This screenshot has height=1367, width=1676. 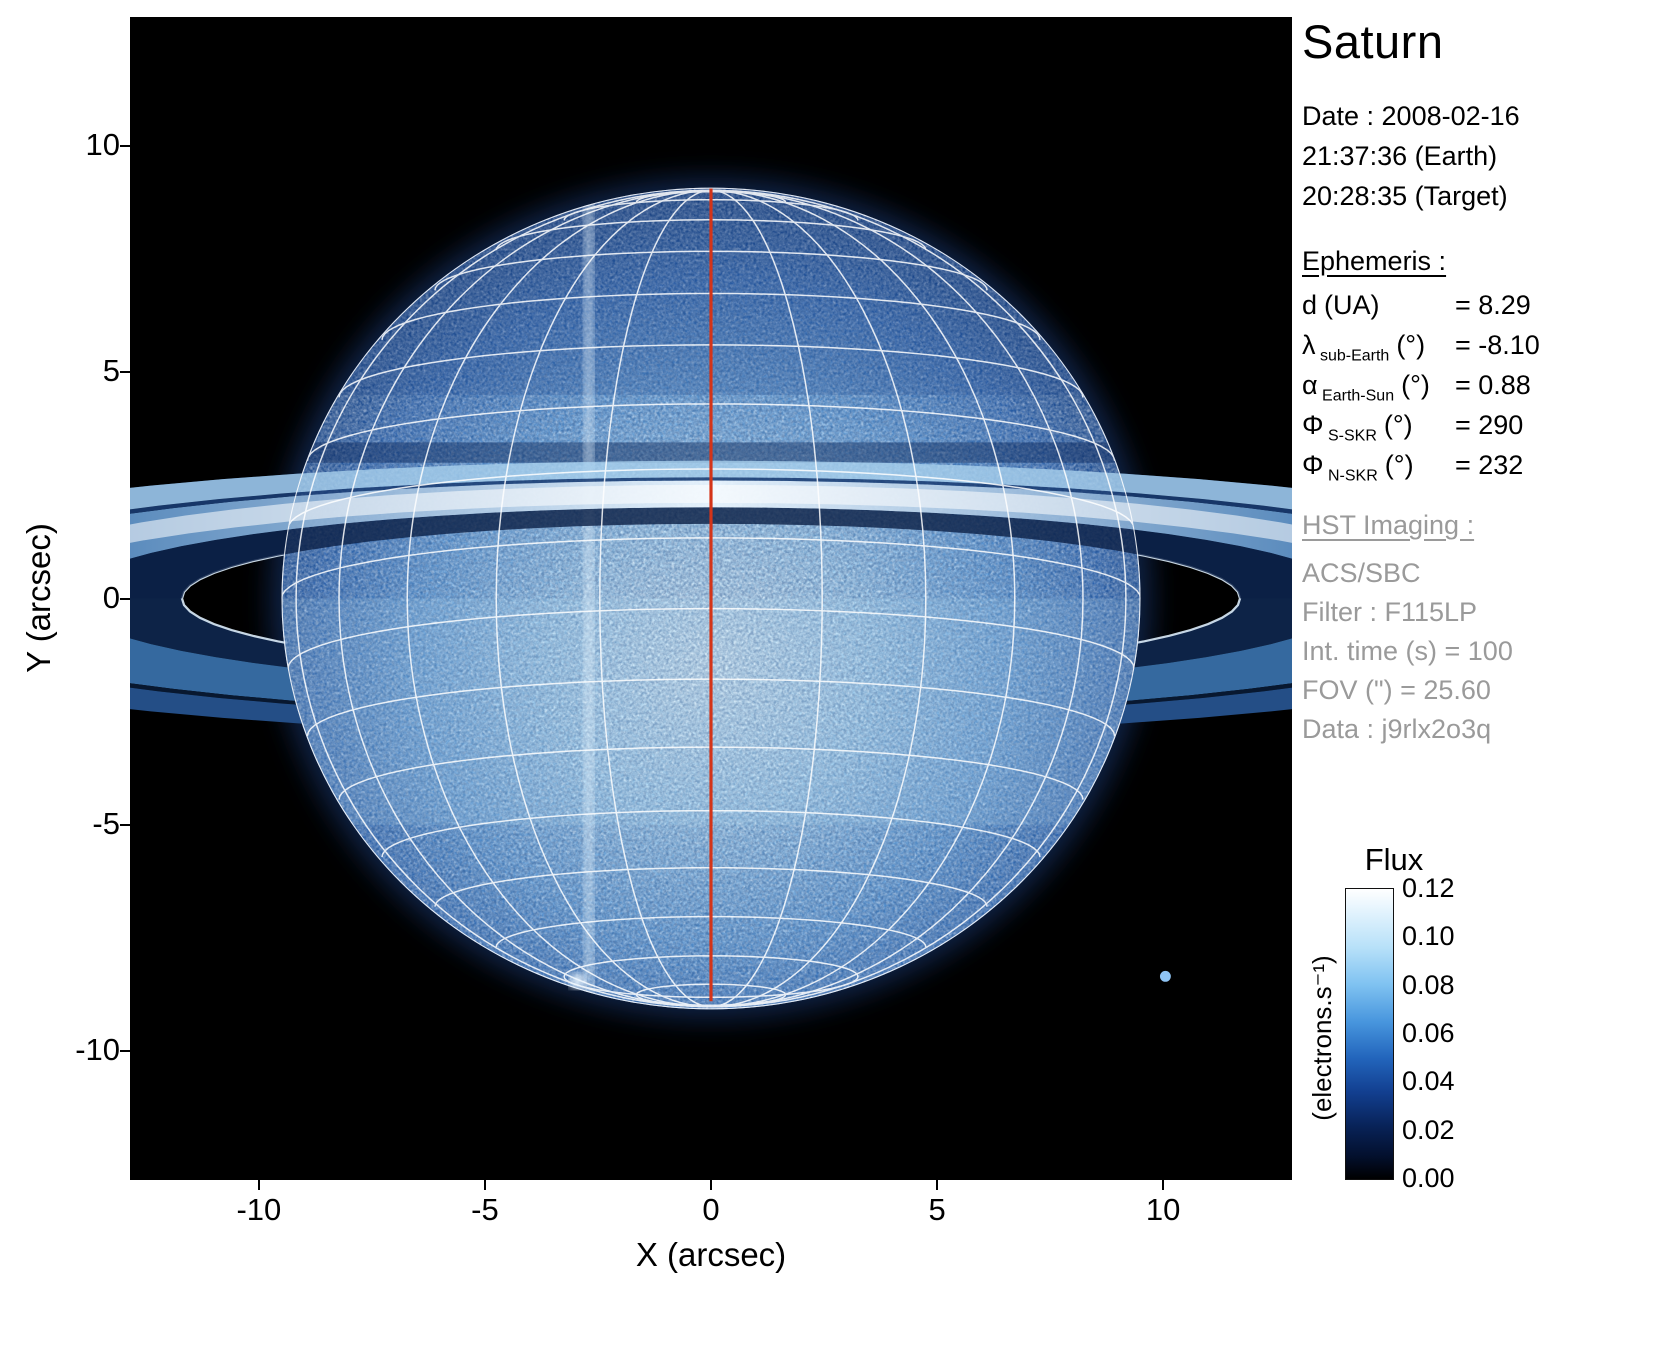 I want to click on hst-imaging-line: ACS/SBC, so click(x=1361, y=573).